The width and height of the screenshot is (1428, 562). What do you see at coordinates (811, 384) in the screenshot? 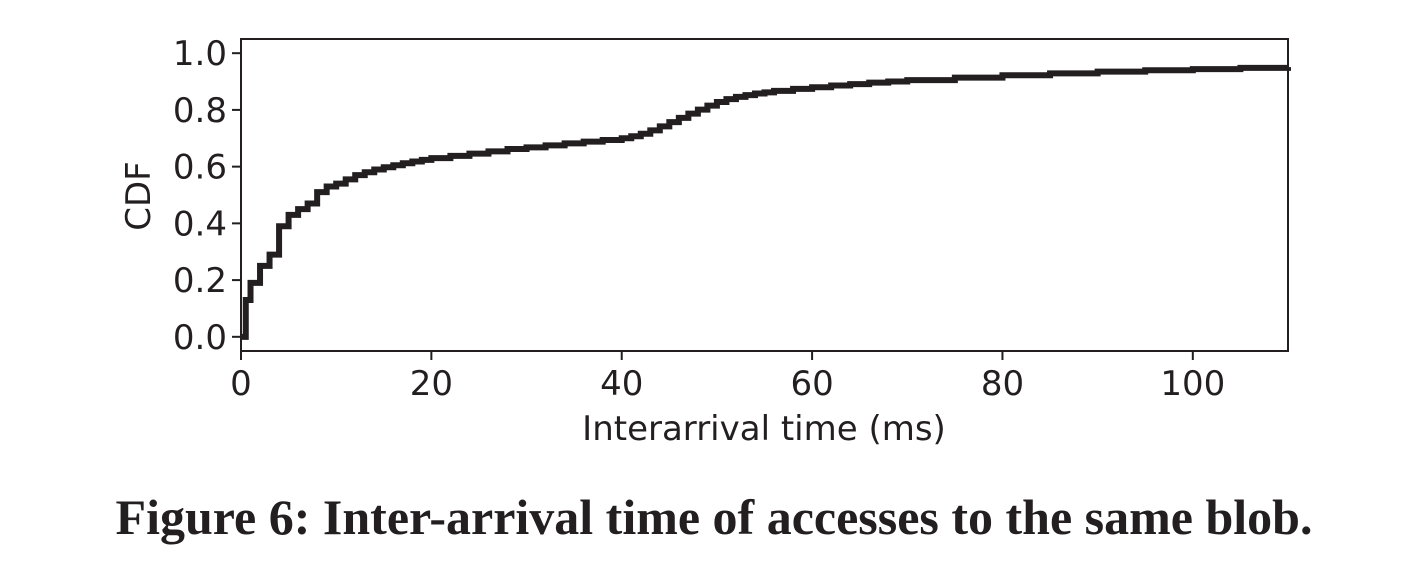
I see `x-tick-label: 60` at bounding box center [811, 384].